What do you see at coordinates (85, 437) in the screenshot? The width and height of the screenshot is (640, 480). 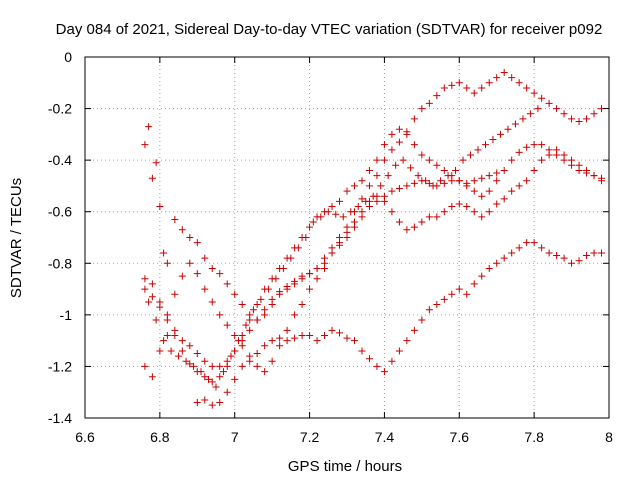 I see `x-tick-label: 6.6` at bounding box center [85, 437].